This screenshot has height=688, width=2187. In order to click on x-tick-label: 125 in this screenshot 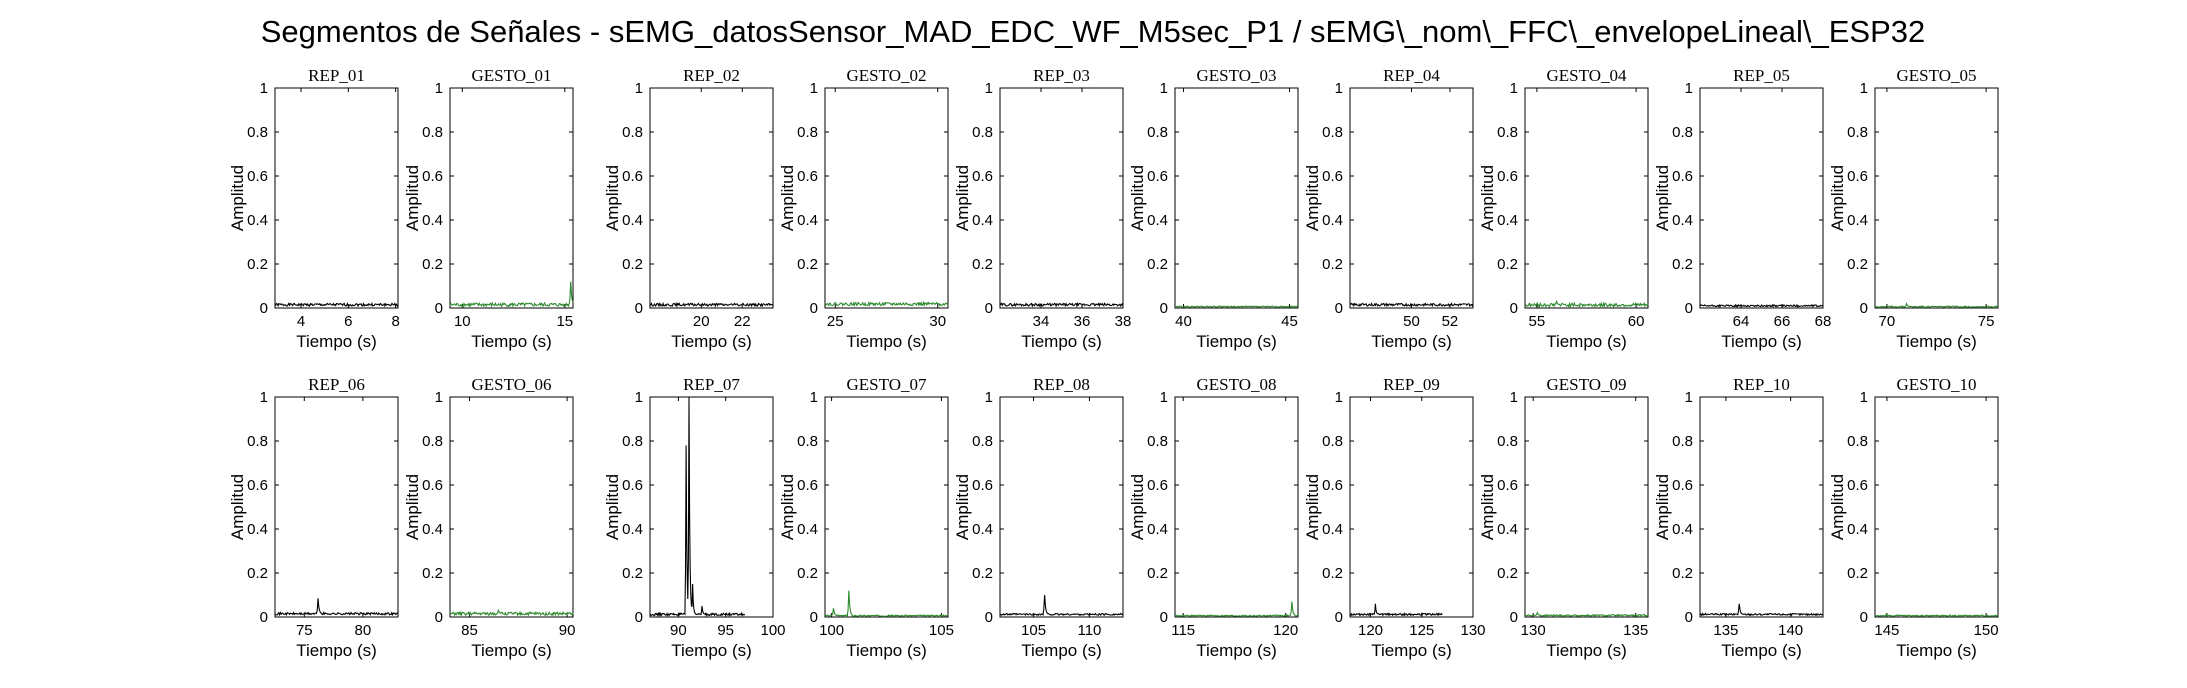, I will do `click(1421, 630)`.